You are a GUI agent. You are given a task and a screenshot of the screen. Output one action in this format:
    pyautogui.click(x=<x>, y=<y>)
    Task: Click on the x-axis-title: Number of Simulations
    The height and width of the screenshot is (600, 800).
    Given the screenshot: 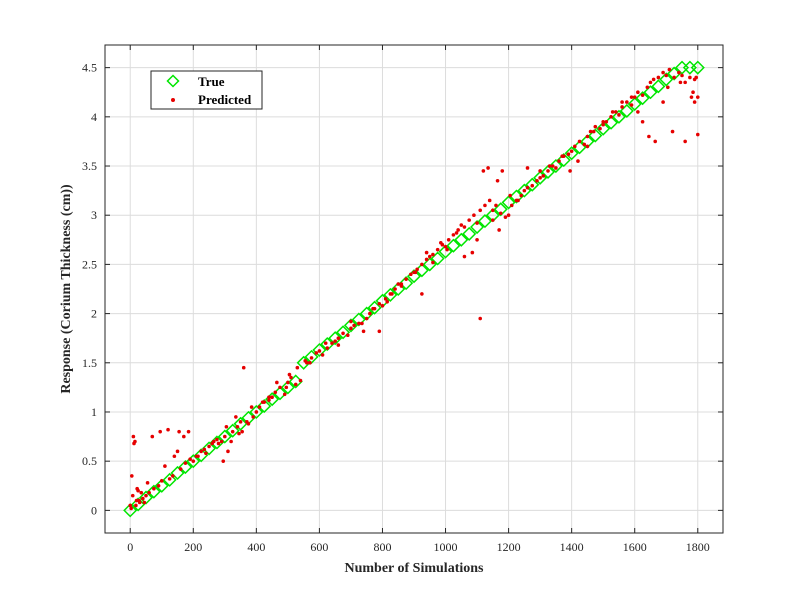 What is the action you would take?
    pyautogui.click(x=415, y=568)
    